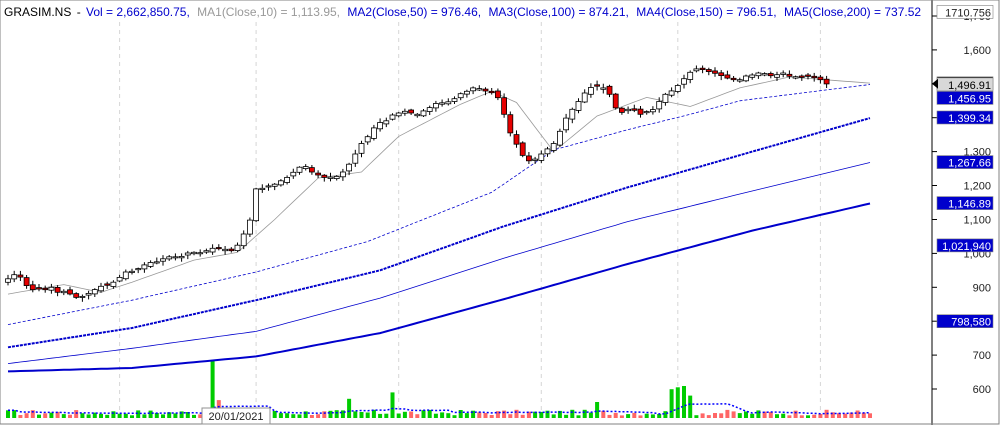  I want to click on ma1-readout: MA1(Close,10) = 1,113.95,, so click(268, 12).